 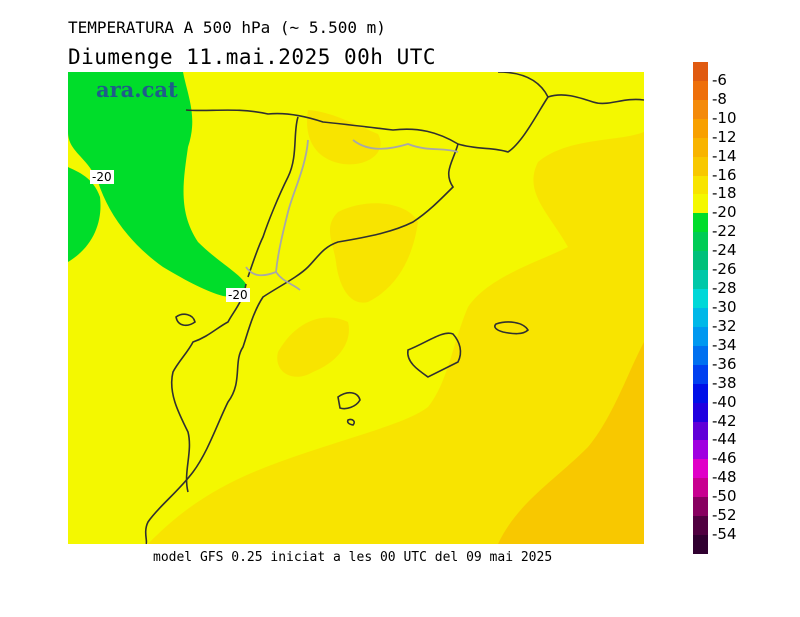 I want to click on legend-tick-label: -26, so click(x=724, y=269).